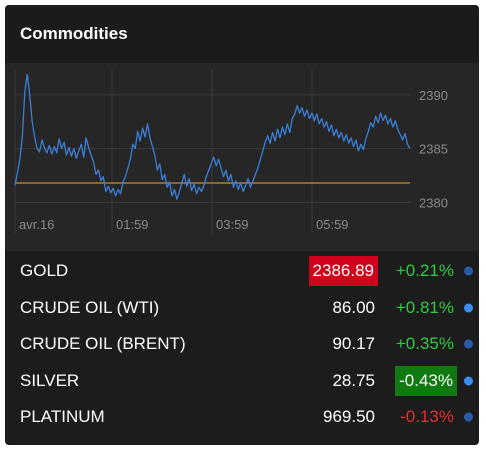 Image resolution: width=486 pixels, height=453 pixels. I want to click on quote-name: GOLD, so click(44, 271).